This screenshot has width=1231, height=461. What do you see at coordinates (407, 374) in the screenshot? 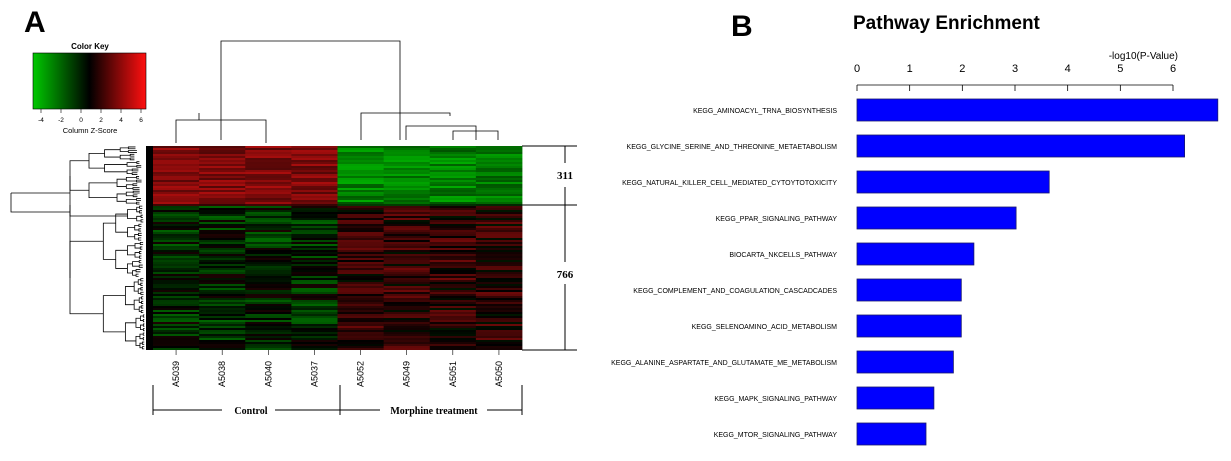
I see `sample-label: A5049` at bounding box center [407, 374].